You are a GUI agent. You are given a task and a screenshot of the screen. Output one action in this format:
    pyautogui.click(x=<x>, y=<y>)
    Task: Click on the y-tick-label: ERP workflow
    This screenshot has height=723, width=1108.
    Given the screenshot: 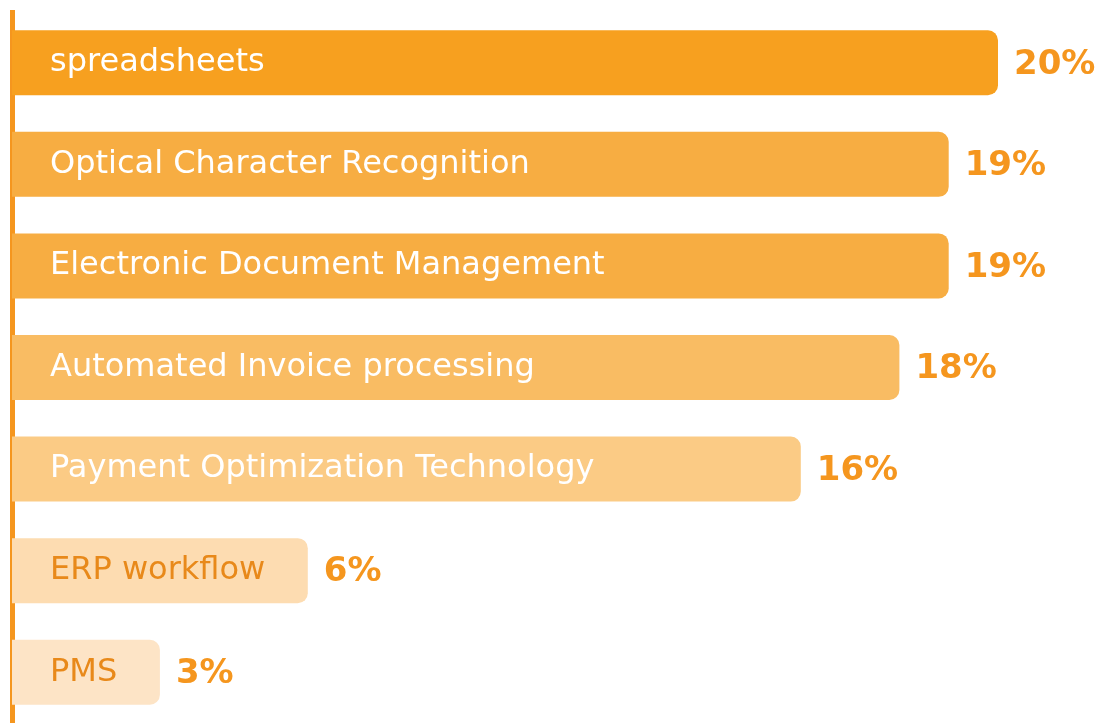 What is the action you would take?
    pyautogui.click(x=158, y=567)
    